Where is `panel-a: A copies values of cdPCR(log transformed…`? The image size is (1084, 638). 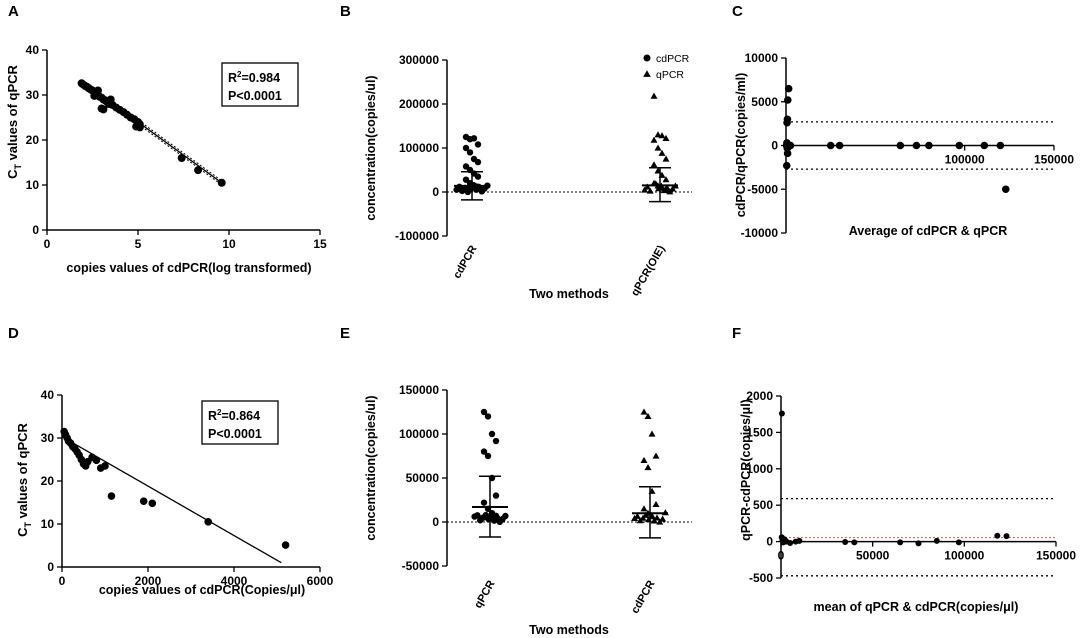 panel-a: A copies values of cdPCR(log transformed… is located at coordinates (166, 139).